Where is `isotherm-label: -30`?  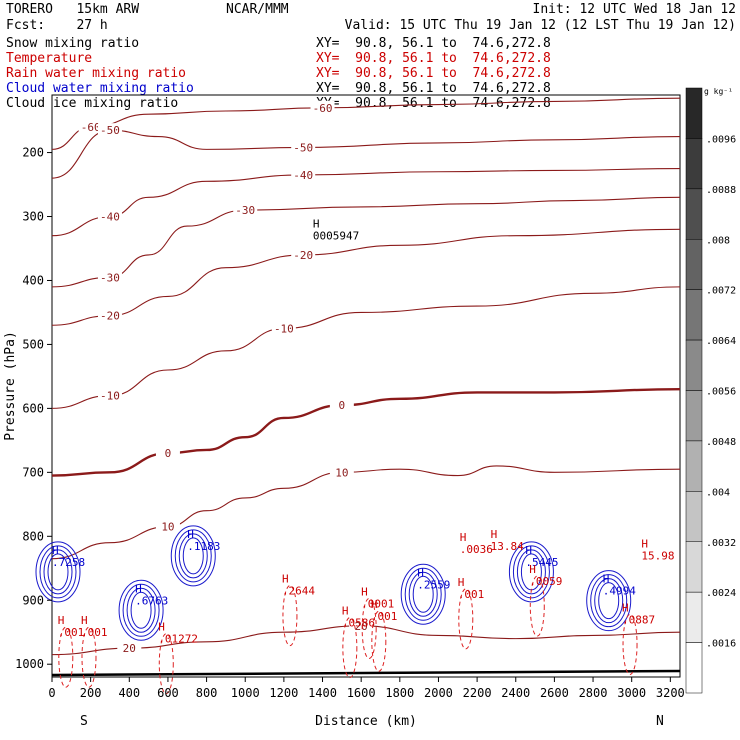
isotherm-label: -30 is located at coordinates (245, 210).